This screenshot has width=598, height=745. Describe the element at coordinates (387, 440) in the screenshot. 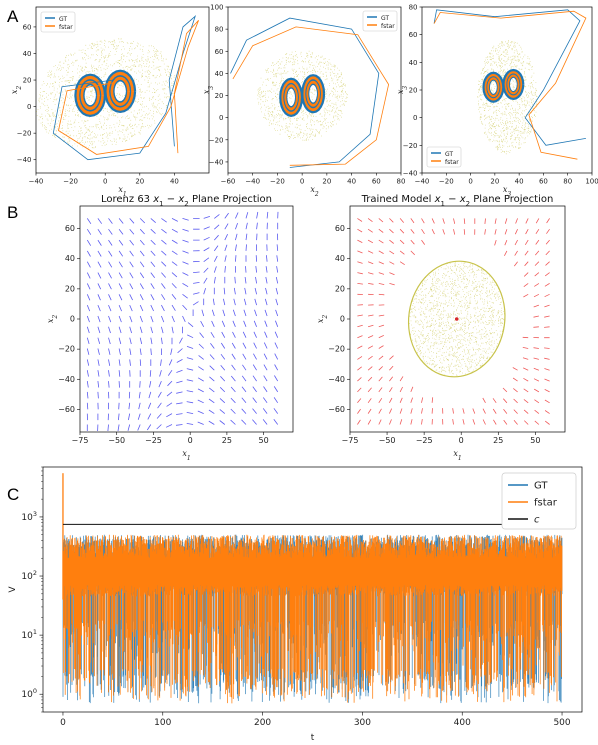

I see `x-tick-label: −50` at that location.